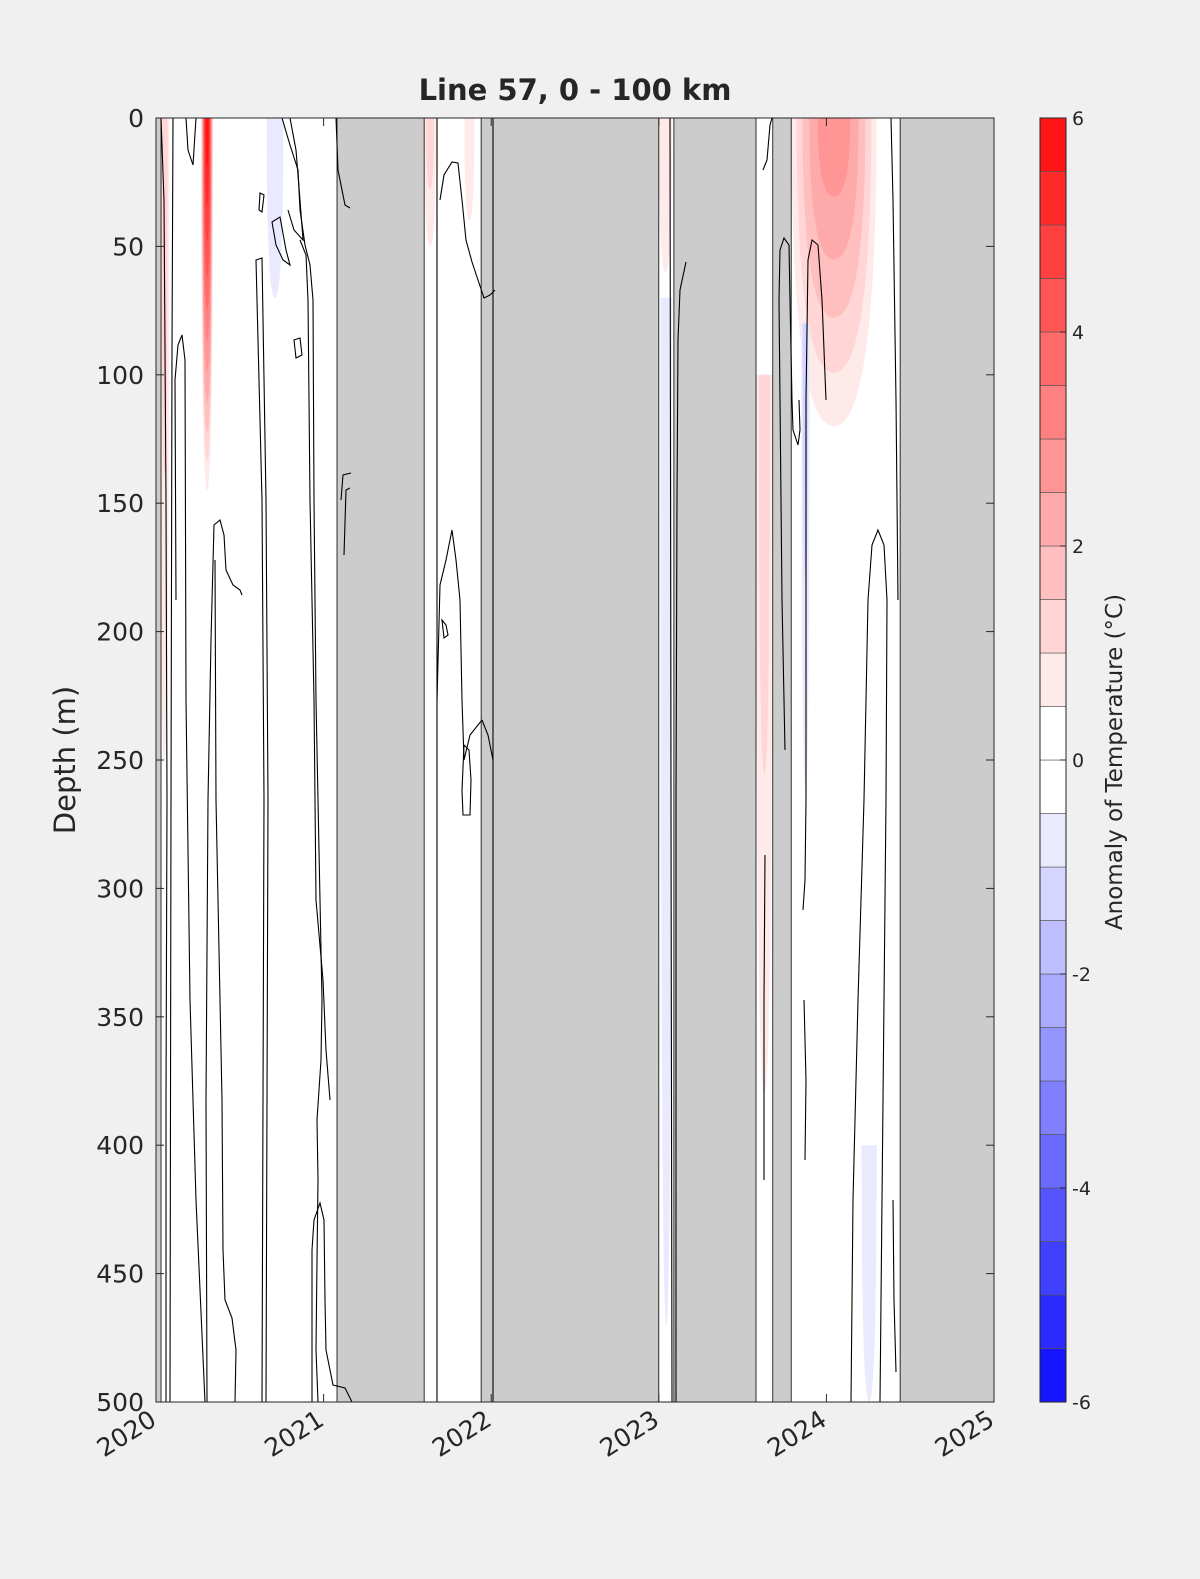 The image size is (1200, 1579). Describe the element at coordinates (964, 1433) in the screenshot. I see `x-tick-label: 2025` at that location.